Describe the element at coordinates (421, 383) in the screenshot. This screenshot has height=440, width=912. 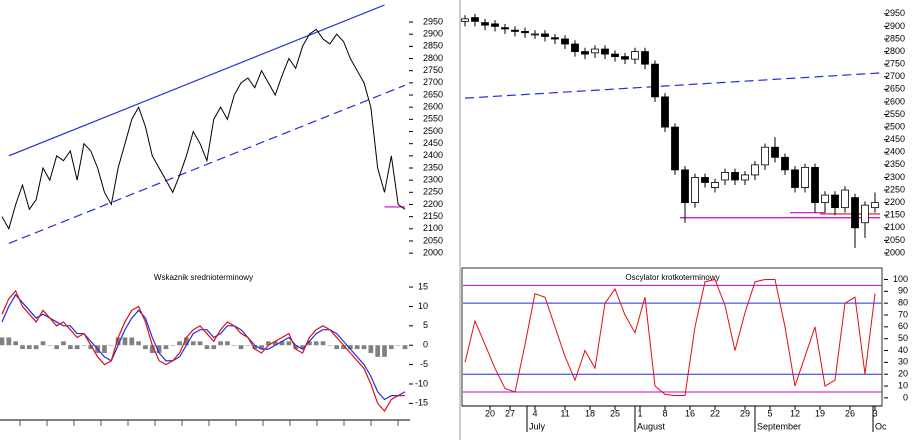
I see `y-tick-label: -10` at that location.